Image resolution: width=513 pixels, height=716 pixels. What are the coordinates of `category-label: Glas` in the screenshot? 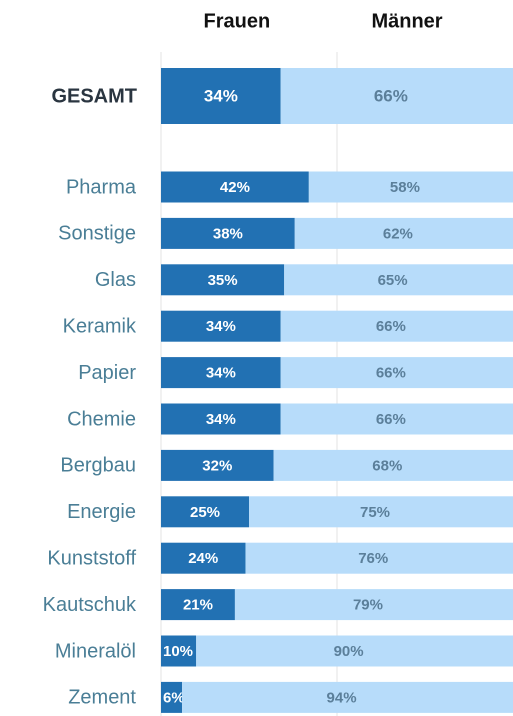 It's located at (115, 280).